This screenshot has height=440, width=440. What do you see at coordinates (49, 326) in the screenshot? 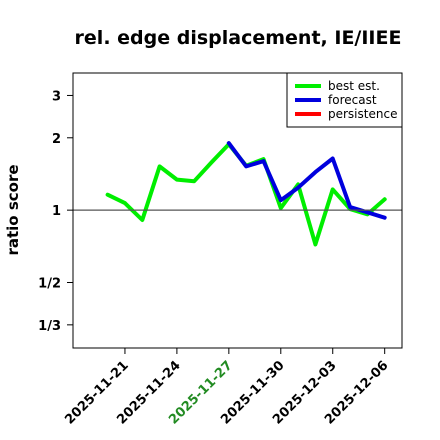
I see `y-tick-label: 1/3` at bounding box center [49, 326].